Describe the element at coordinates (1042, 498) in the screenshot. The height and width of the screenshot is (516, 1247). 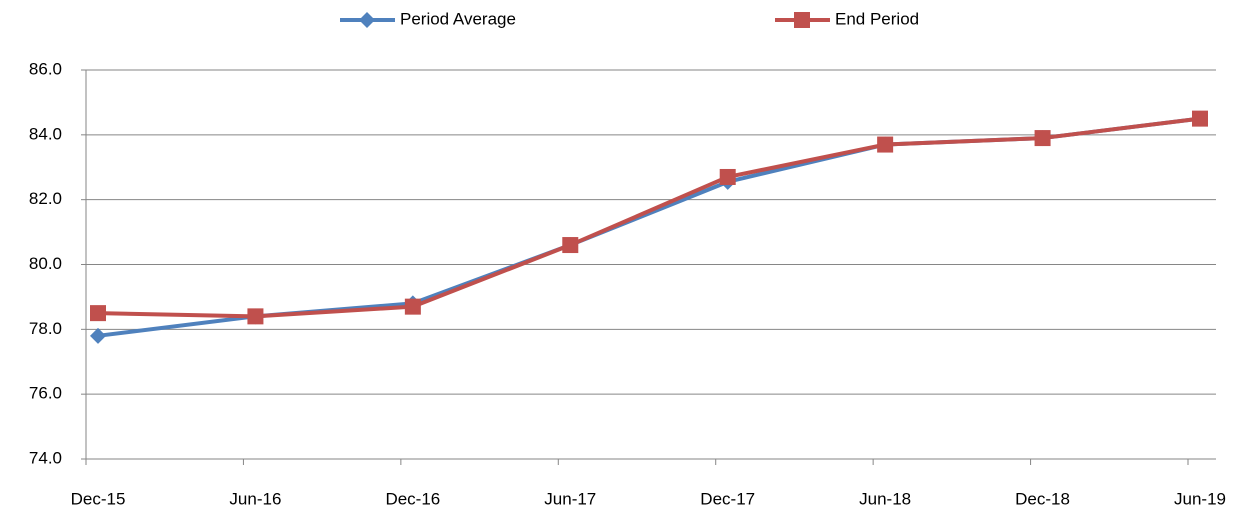
I see `x-tick-label: Dec-18` at that location.